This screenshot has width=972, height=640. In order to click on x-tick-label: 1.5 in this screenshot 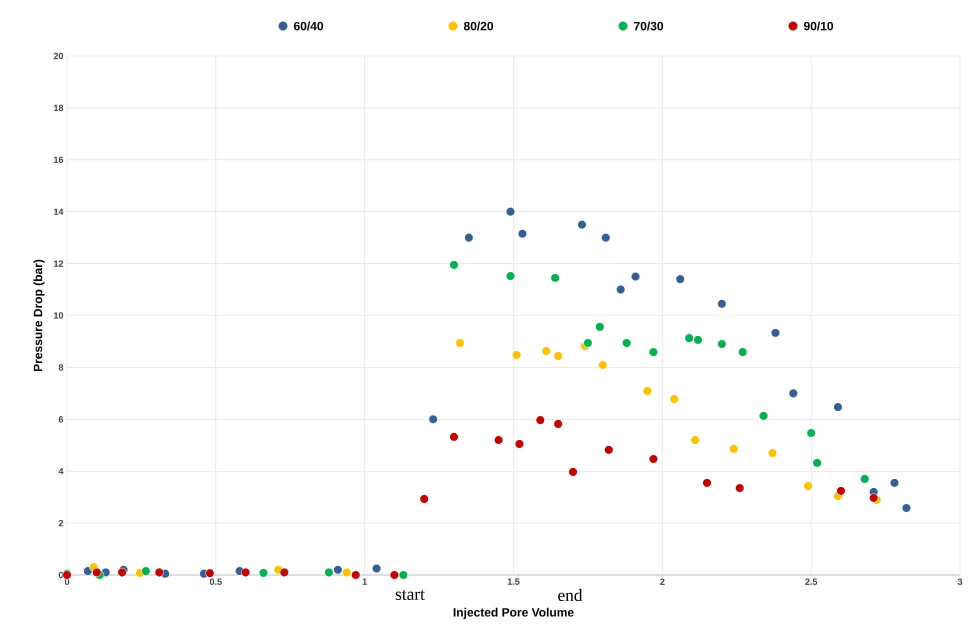, I will do `click(514, 581)`.